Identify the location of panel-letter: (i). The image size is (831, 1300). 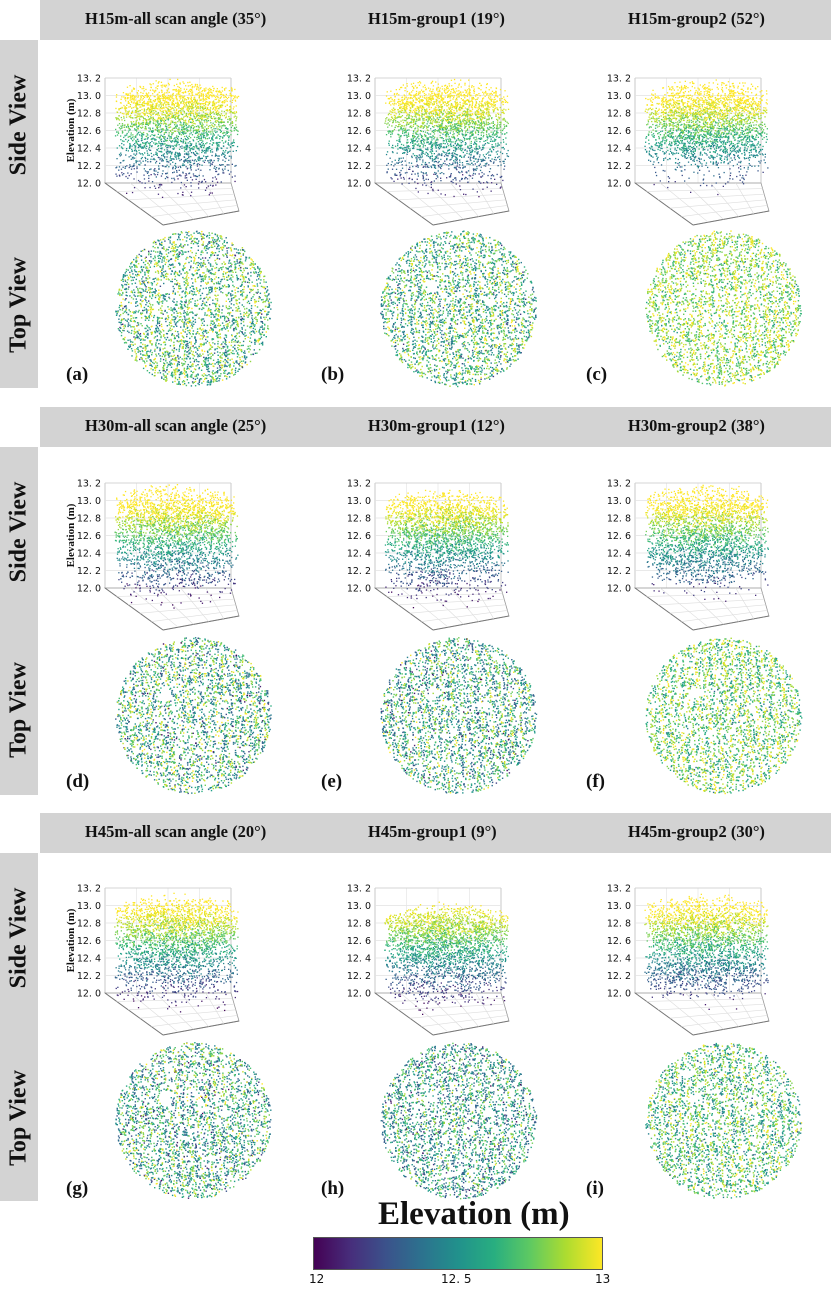
(595, 1189).